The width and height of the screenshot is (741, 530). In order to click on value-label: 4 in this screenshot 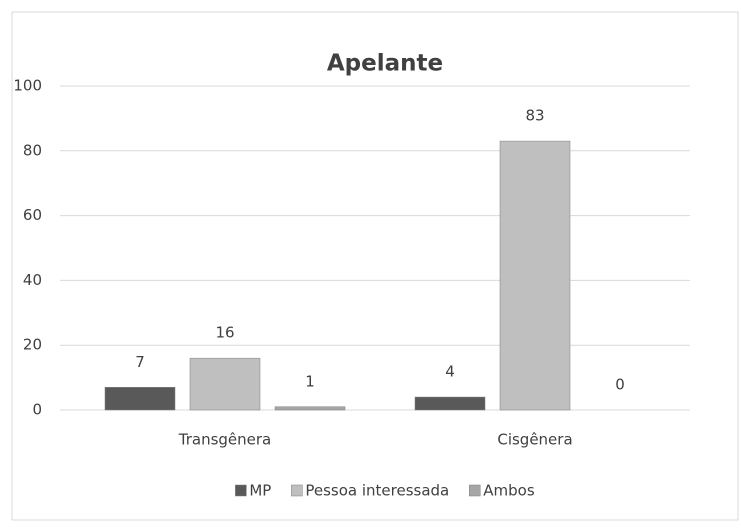, I will do `click(450, 372)`.